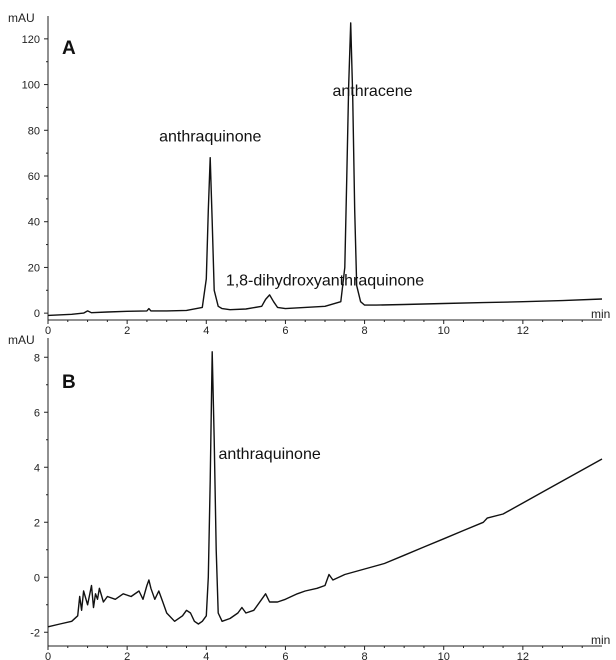 The width and height of the screenshot is (616, 660). I want to click on y-tick-label: 60, so click(34, 177).